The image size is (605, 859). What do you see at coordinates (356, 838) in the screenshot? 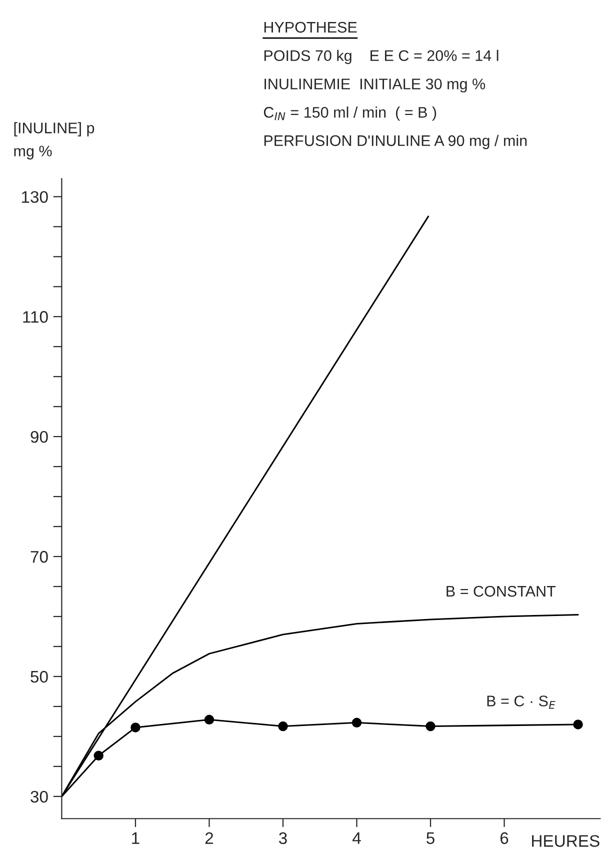
I see `x-tick-label: 4` at bounding box center [356, 838].